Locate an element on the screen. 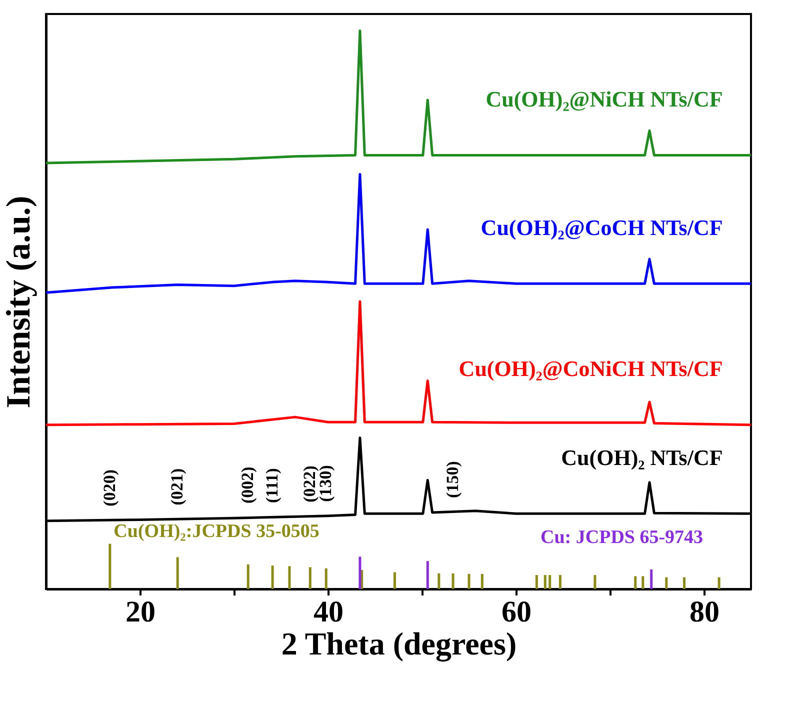 The width and height of the screenshot is (799, 705). series-label: Cu(OH)₂:JCPDS 35-0505 is located at coordinates (217, 531).